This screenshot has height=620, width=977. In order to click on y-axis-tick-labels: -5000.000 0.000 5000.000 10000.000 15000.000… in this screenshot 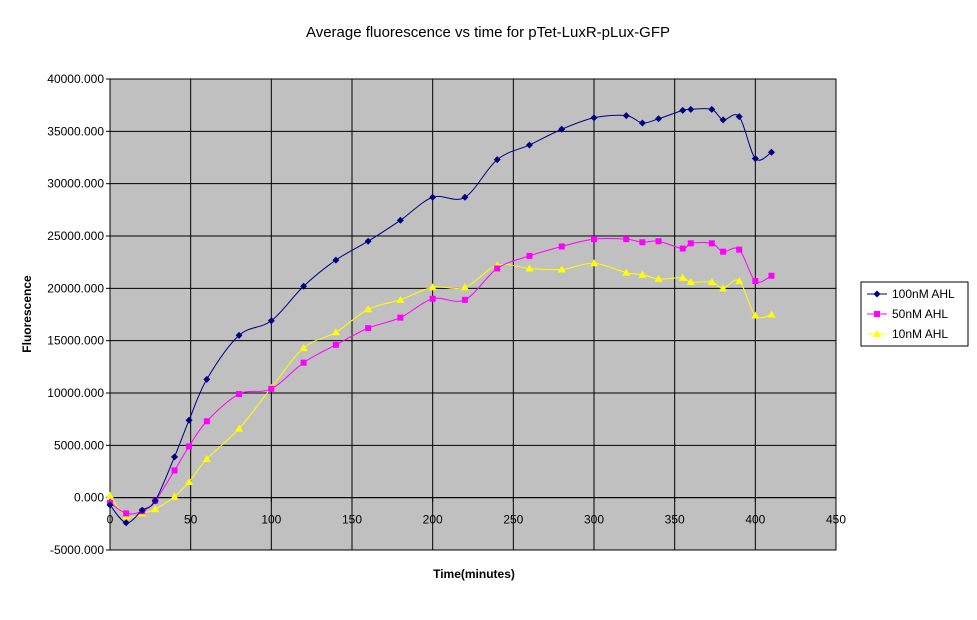, I will do `click(75, 314)`.